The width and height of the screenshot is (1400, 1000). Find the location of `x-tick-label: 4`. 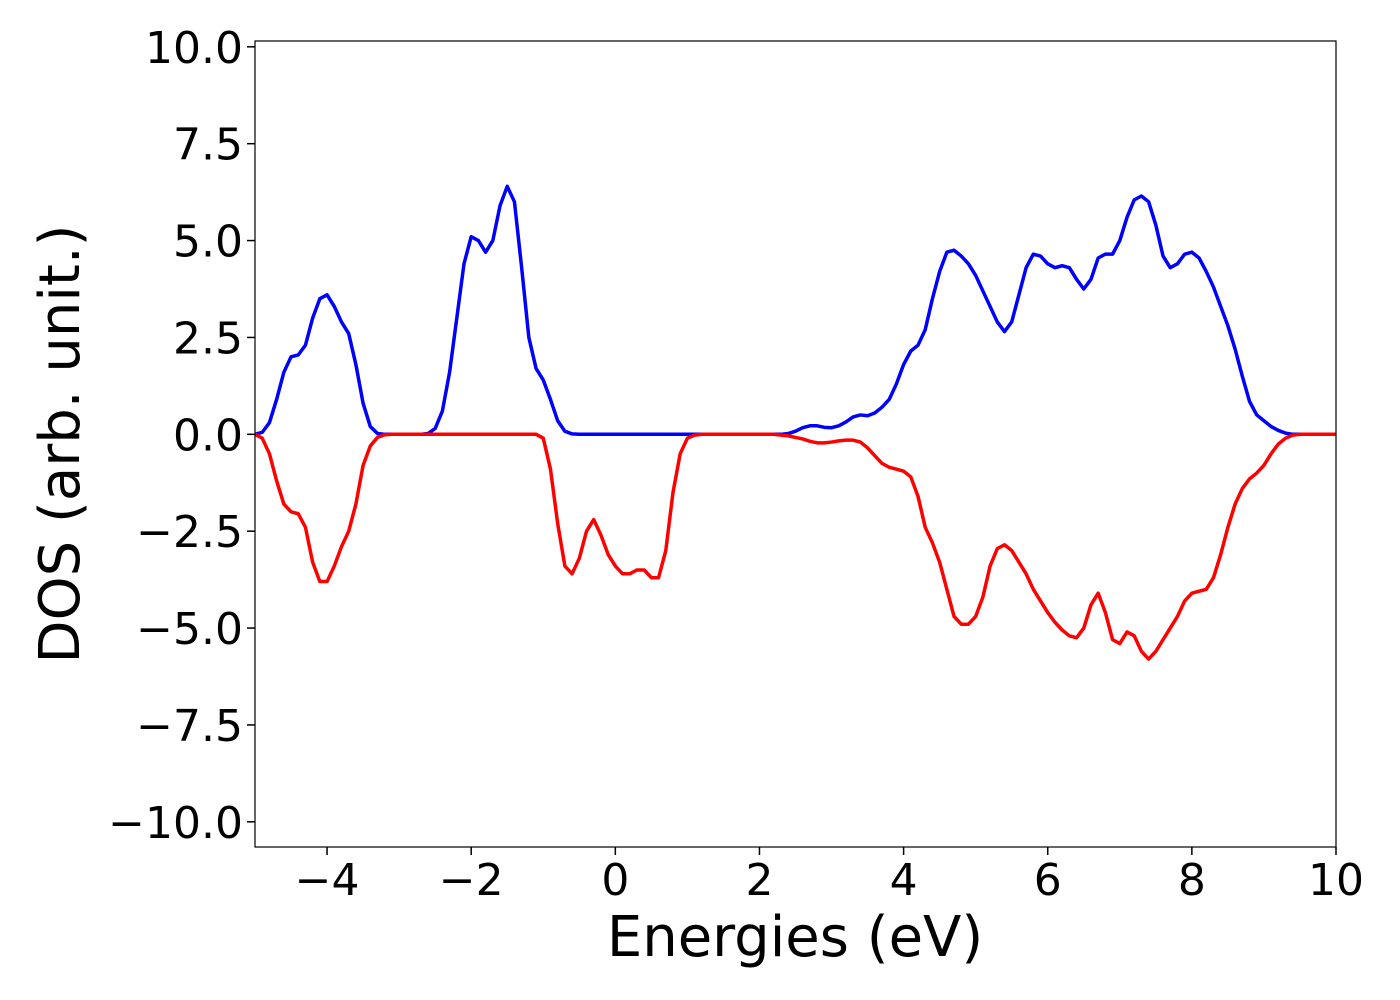

x-tick-label: 4 is located at coordinates (904, 880).